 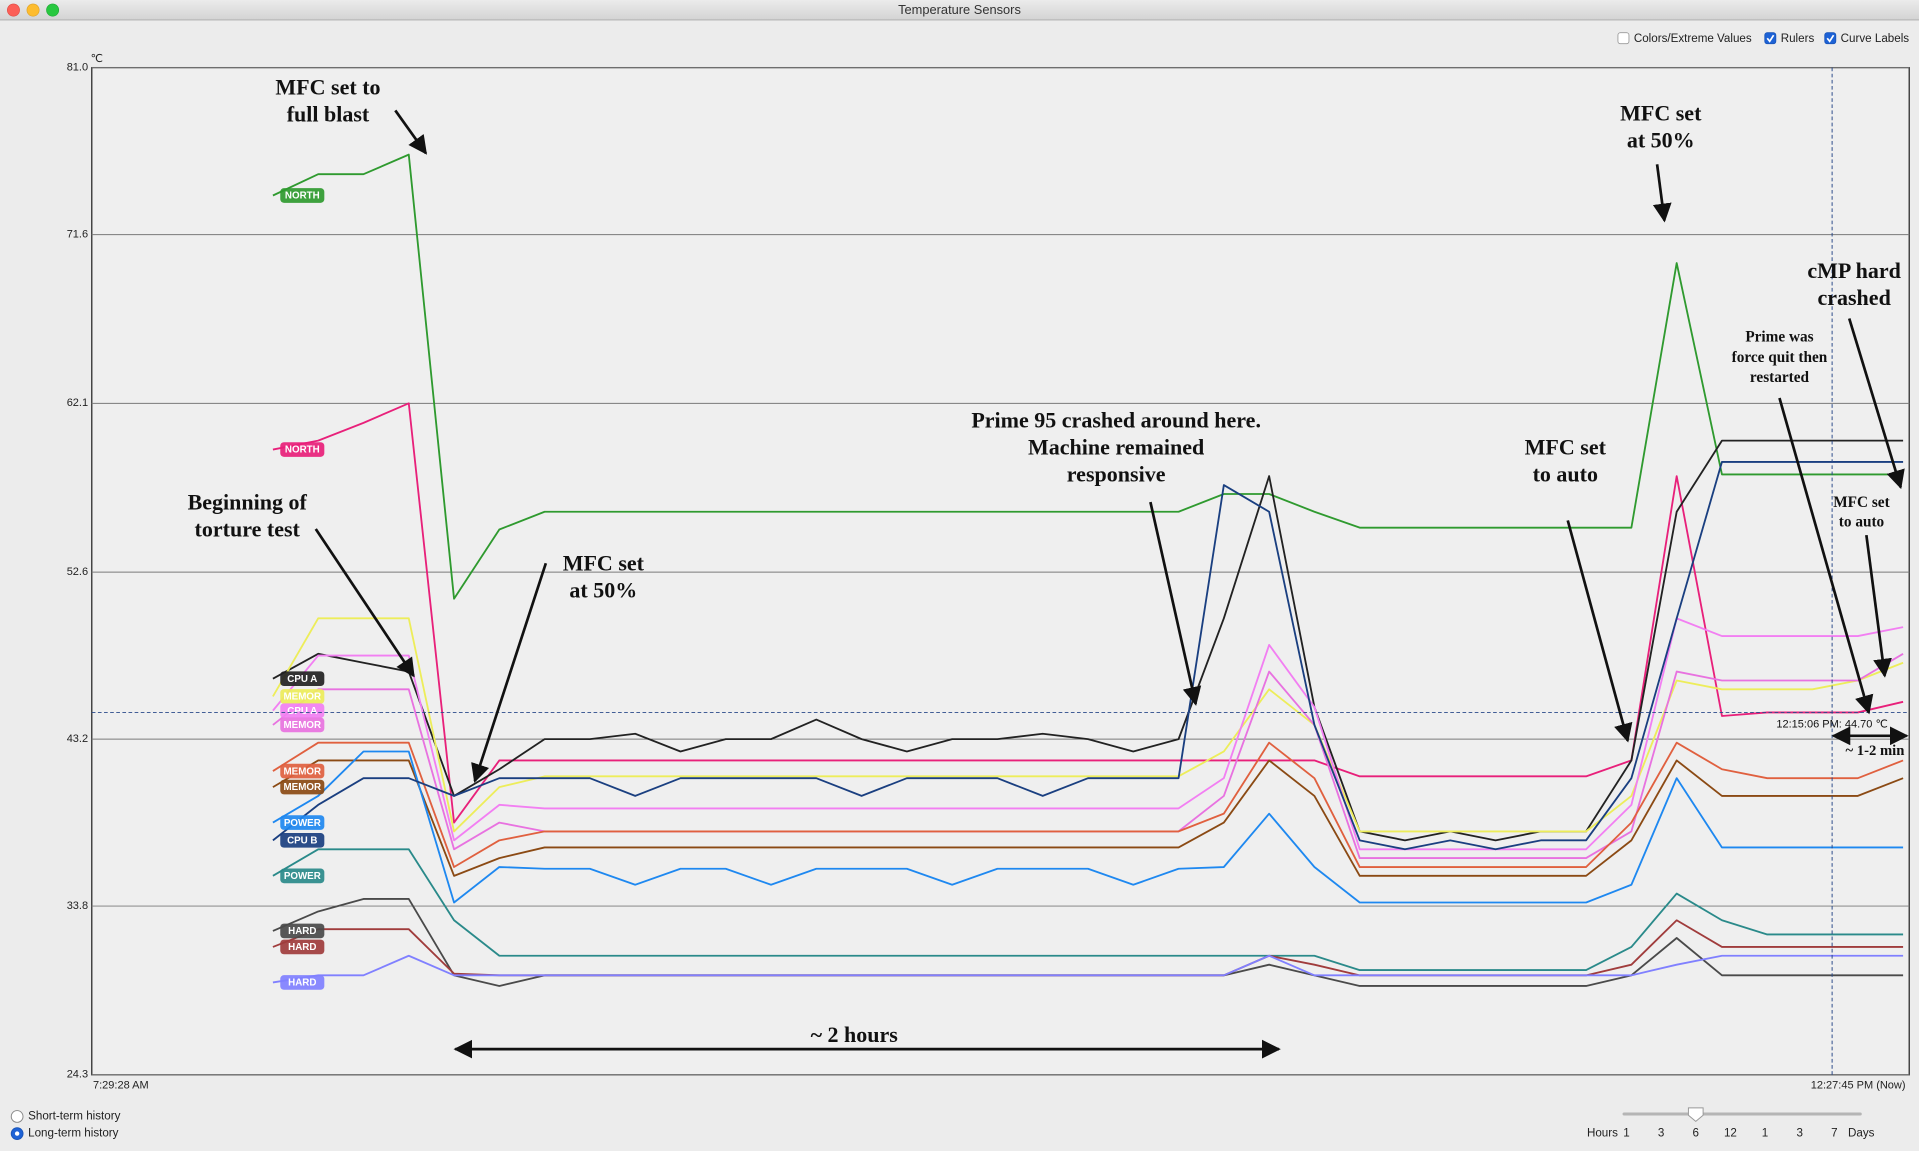 I want to click on y-tick-label: 62.1, so click(x=77, y=403).